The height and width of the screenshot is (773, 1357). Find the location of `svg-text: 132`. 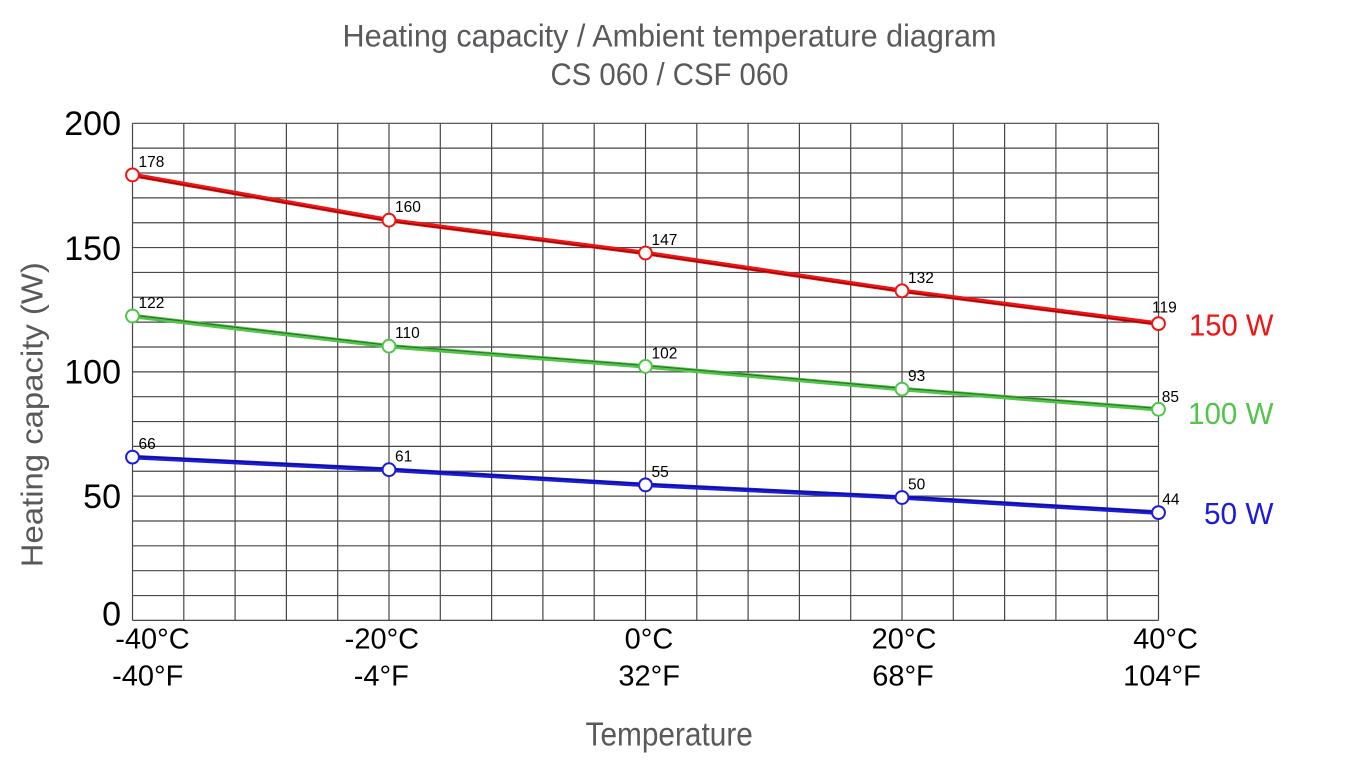

svg-text: 132 is located at coordinates (921, 278).